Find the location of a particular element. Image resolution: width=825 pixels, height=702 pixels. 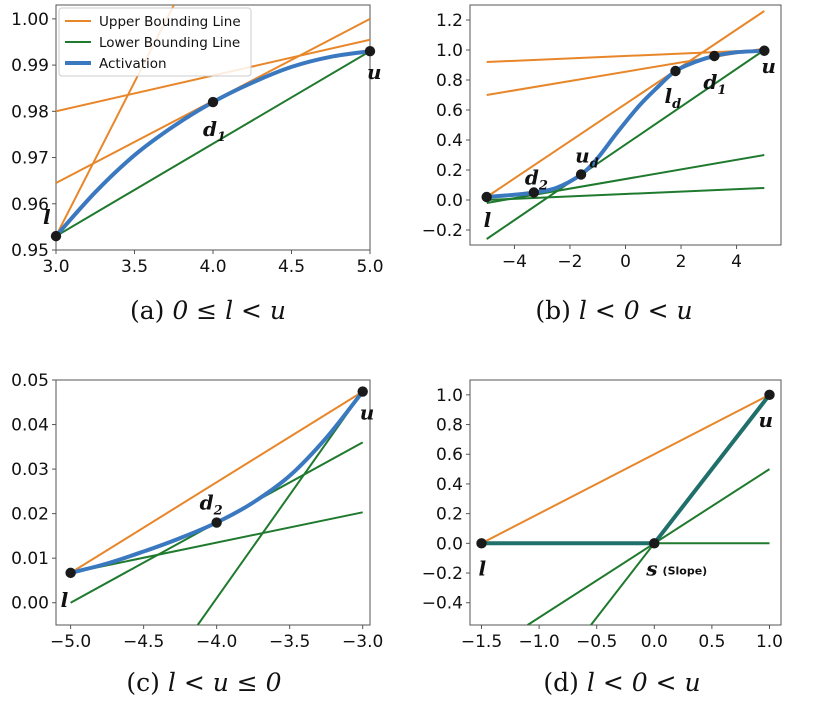

y-tick-label: 0.97 is located at coordinates (30, 159).